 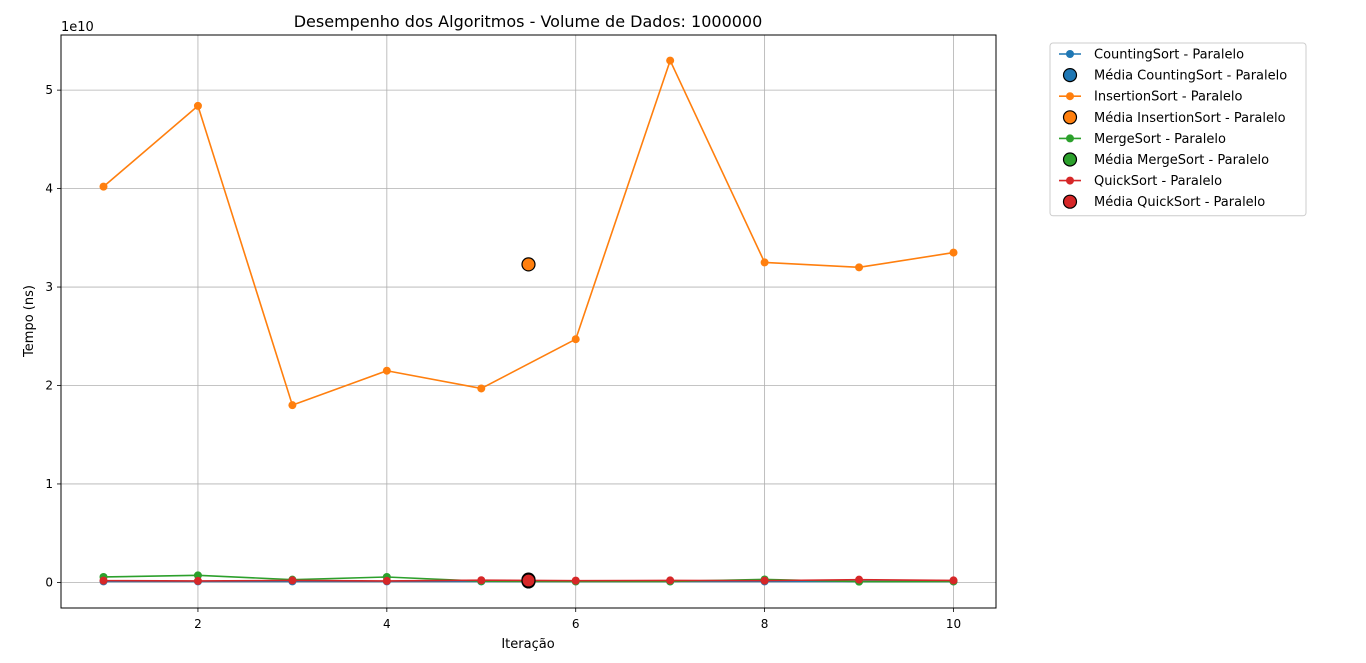 I want to click on y-offset-label: 1e10, so click(x=77, y=27).